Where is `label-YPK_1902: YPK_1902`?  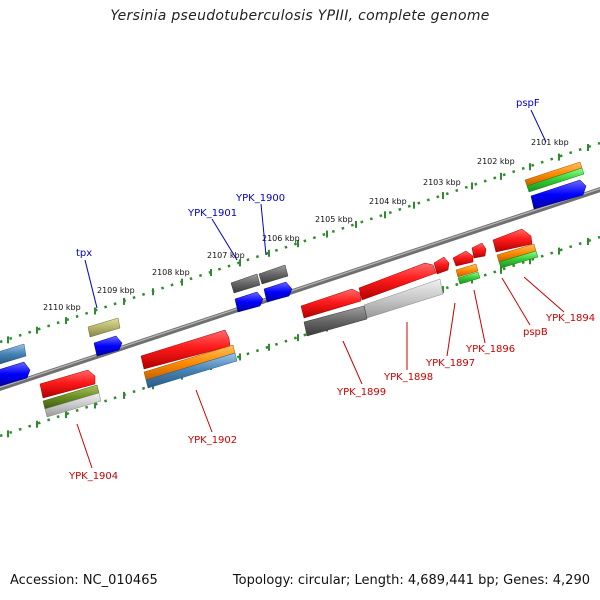 label-YPK_1902: YPK_1902 is located at coordinates (212, 440).